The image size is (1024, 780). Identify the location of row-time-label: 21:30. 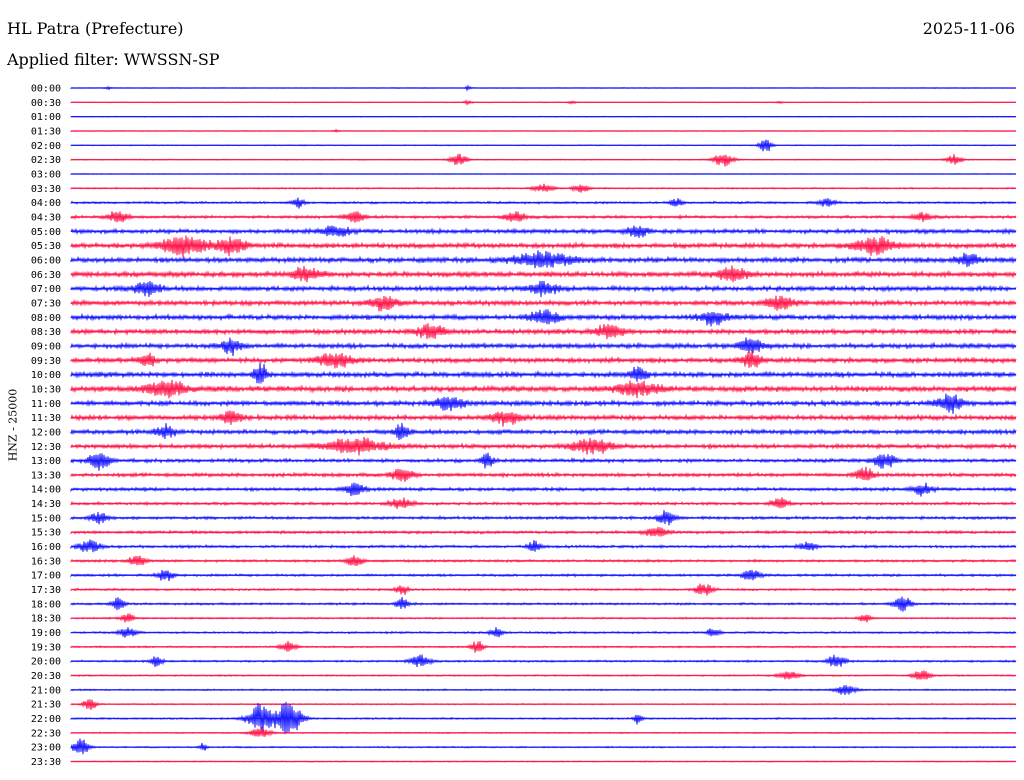
(46, 705).